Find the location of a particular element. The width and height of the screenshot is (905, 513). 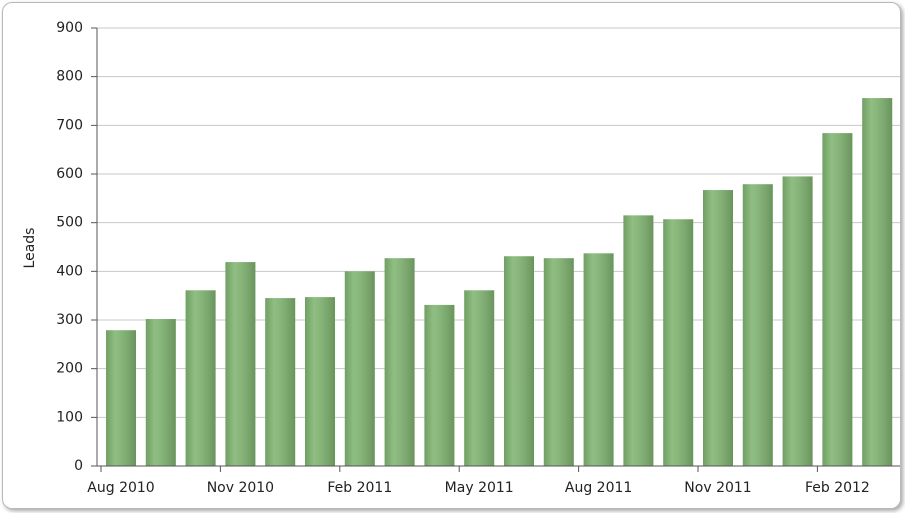

x-tick-label: May 2011 is located at coordinates (479, 488).